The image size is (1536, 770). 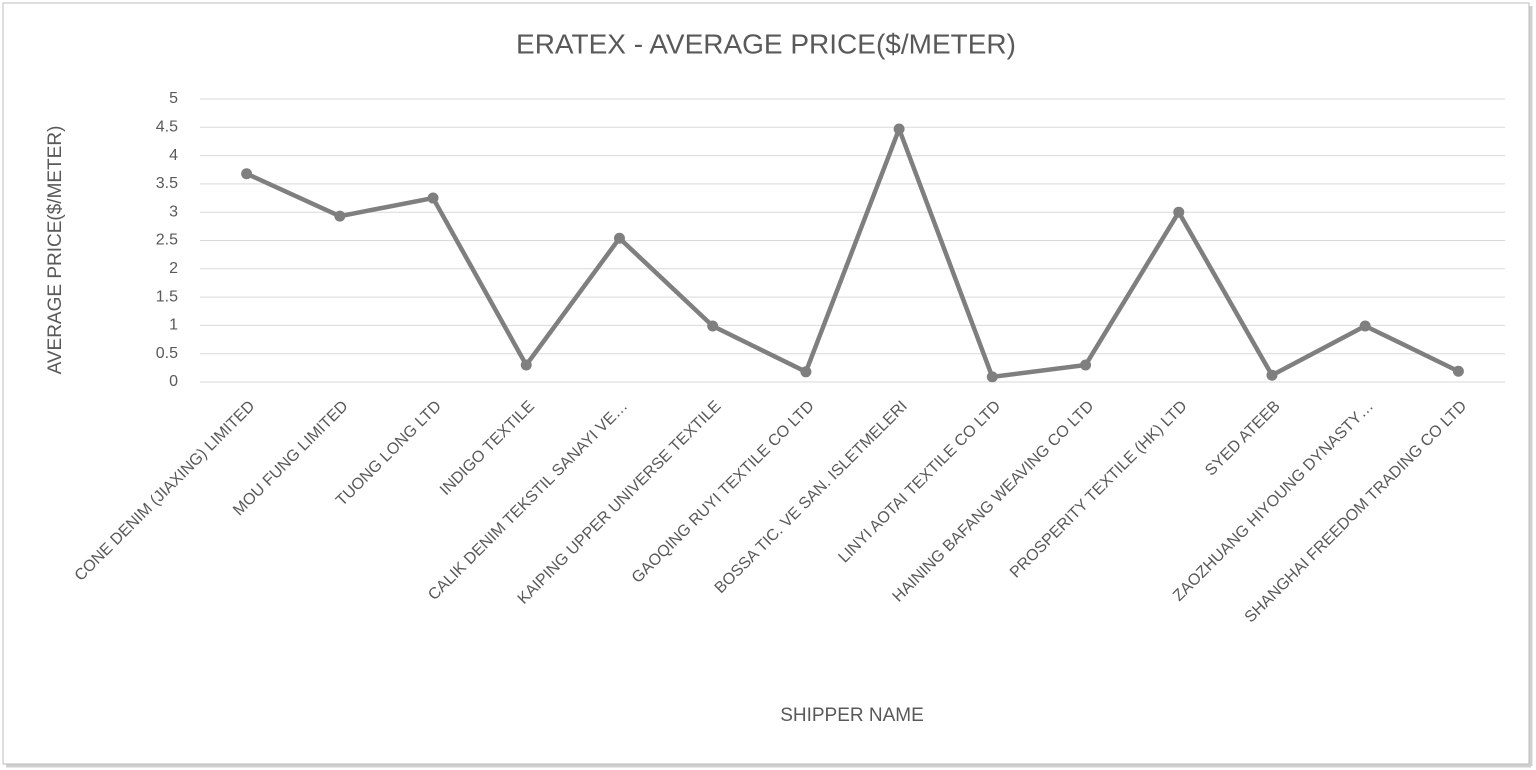 I want to click on y-tick-label: 2, so click(x=173, y=268).